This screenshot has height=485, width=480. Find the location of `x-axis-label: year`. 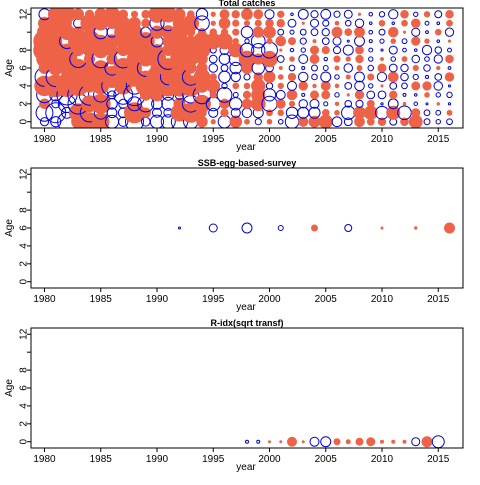

x-axis-label: year is located at coordinates (246, 467).